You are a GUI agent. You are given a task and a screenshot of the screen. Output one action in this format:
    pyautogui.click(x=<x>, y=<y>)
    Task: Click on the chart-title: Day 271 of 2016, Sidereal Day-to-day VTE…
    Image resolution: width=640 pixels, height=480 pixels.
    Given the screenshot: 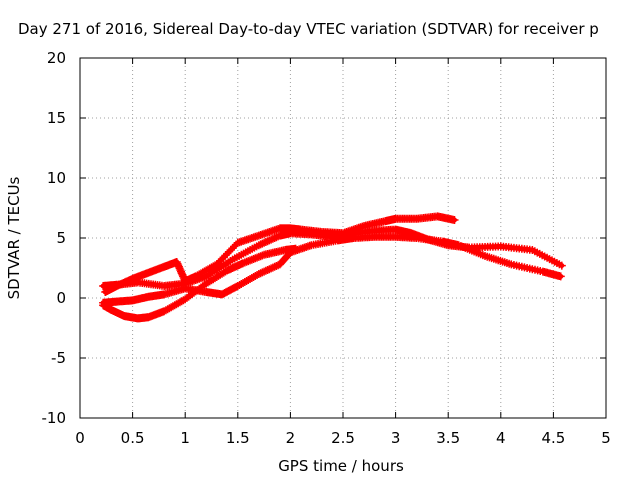 What is the action you would take?
    pyautogui.click(x=308, y=29)
    